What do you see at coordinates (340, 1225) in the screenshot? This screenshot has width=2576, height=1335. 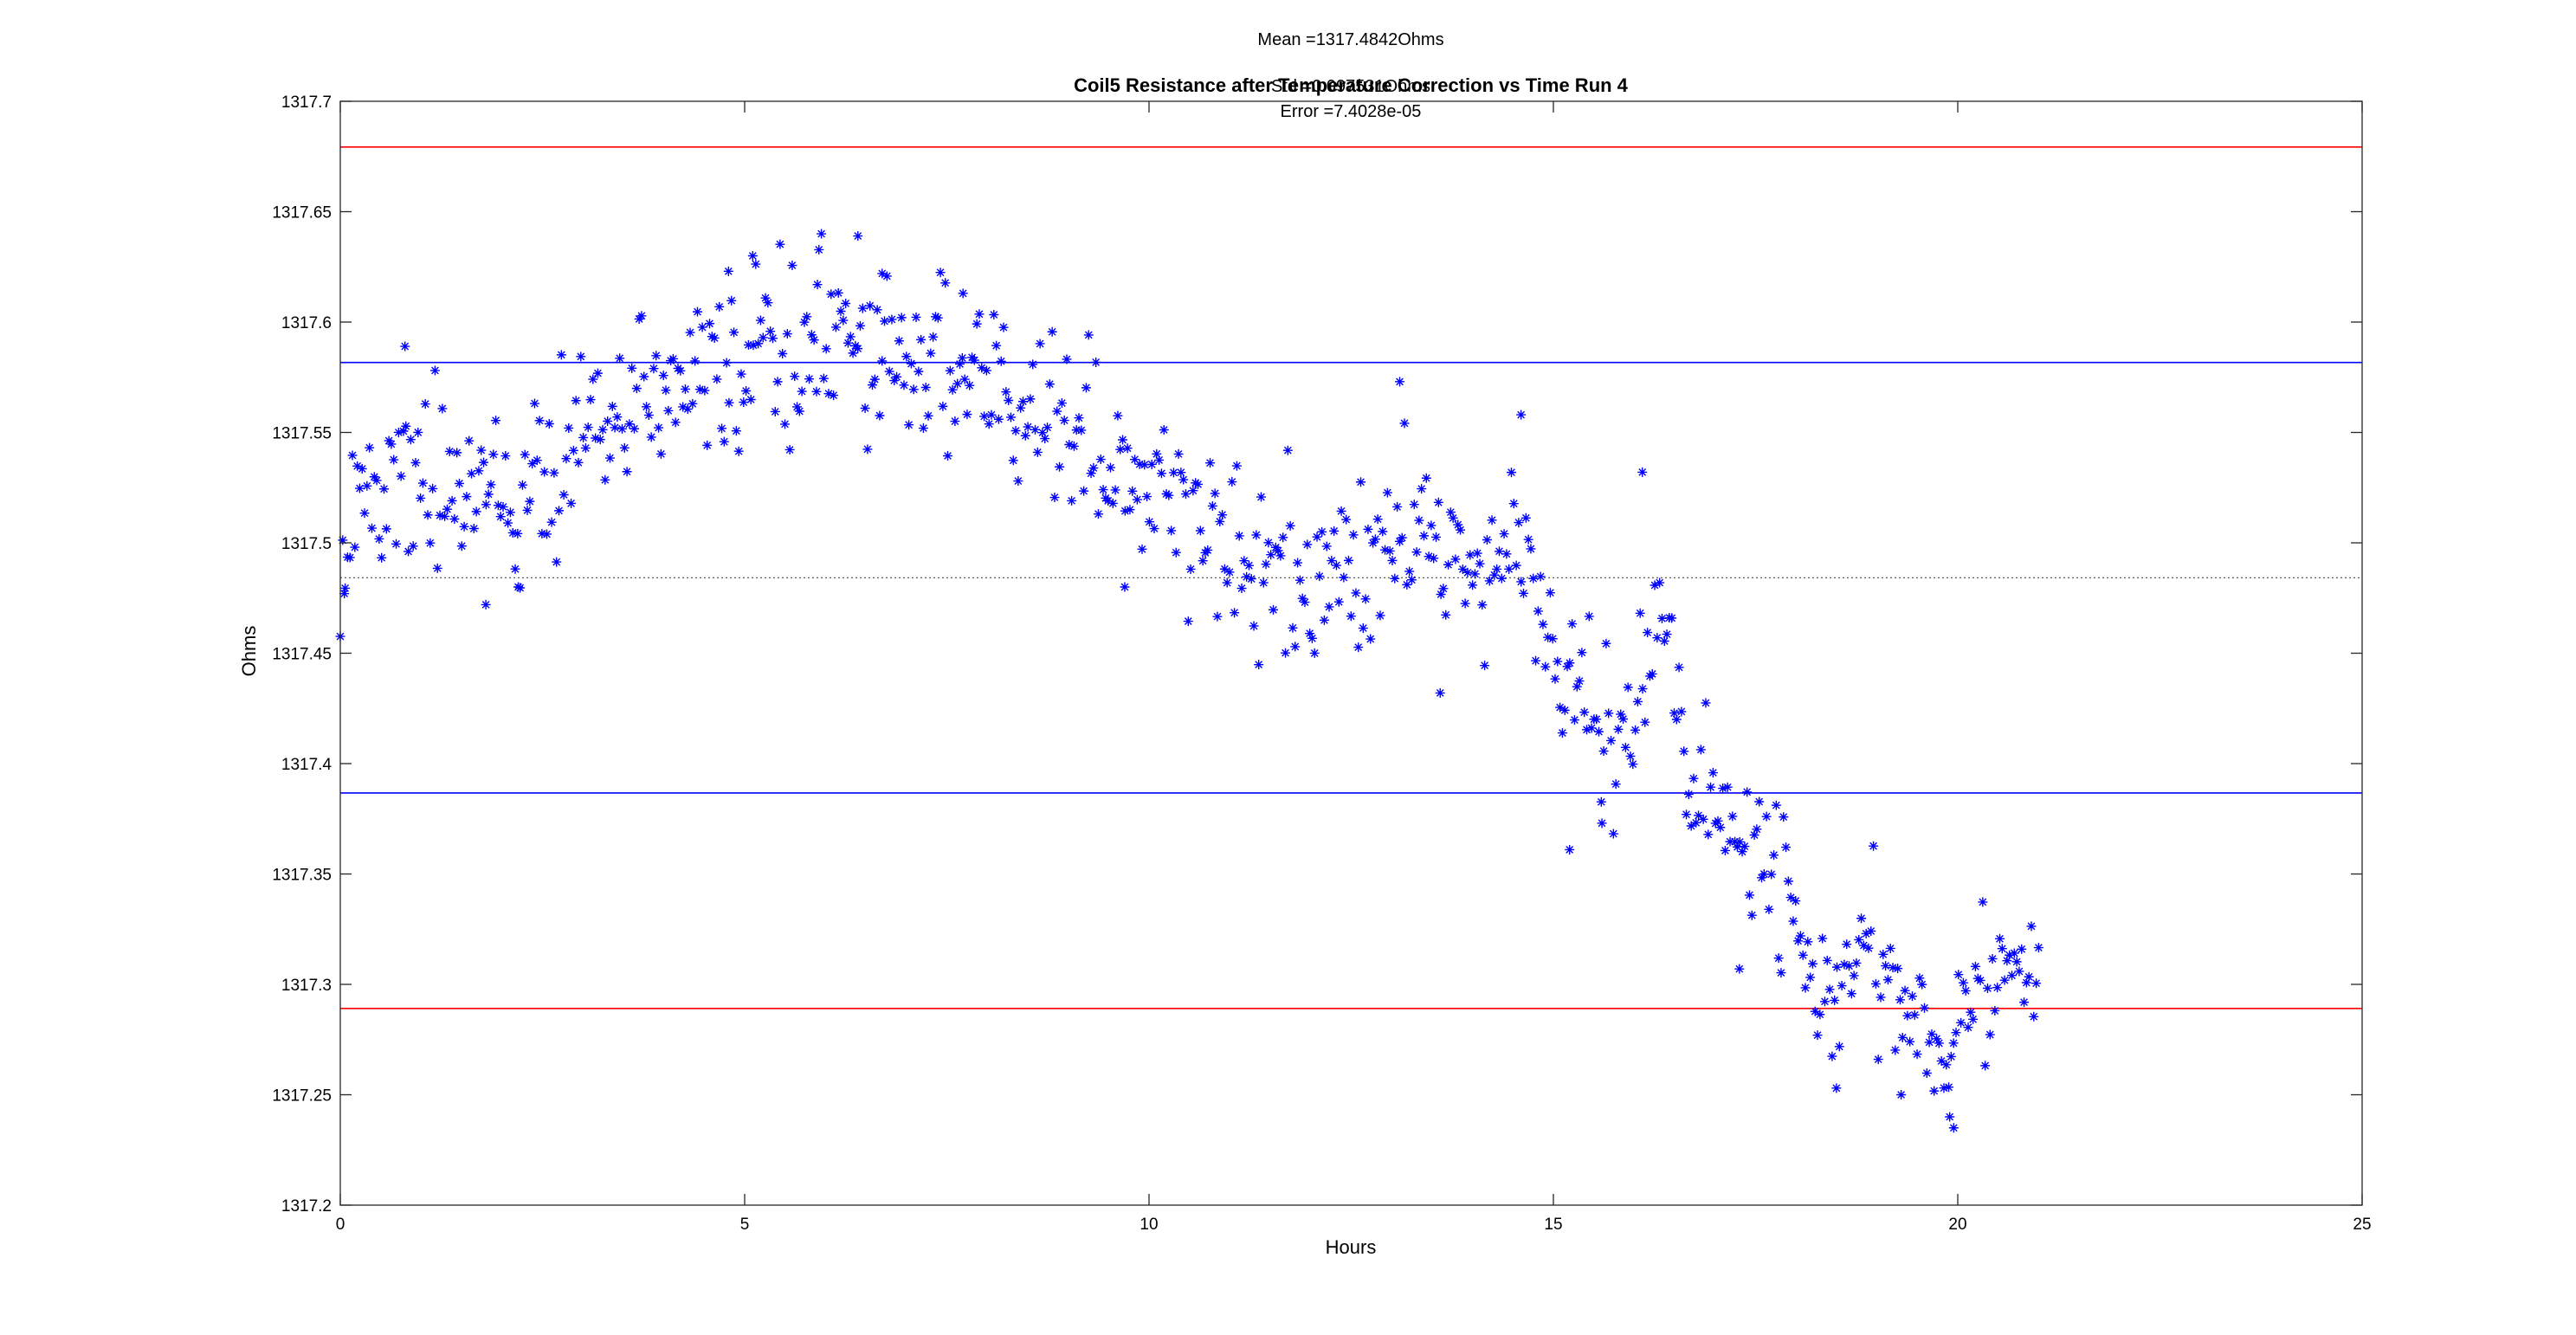 I see `x-tick-label: 0` at bounding box center [340, 1225].